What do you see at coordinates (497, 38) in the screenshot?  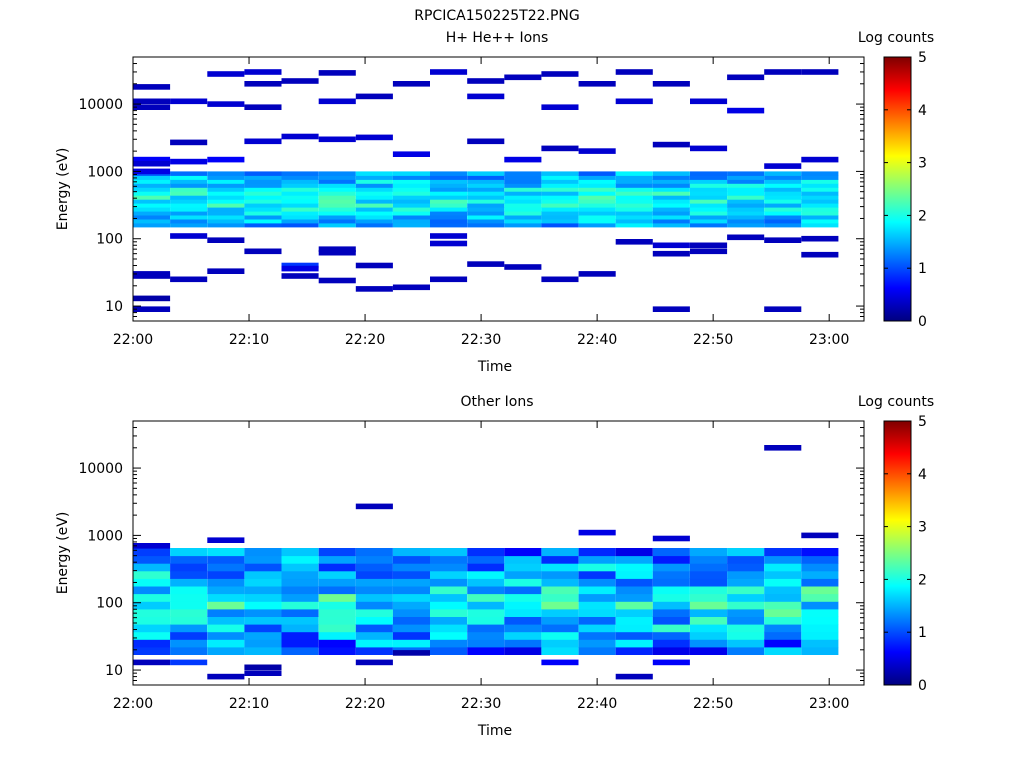 I see `panel-title: H+ He++ Ions` at bounding box center [497, 38].